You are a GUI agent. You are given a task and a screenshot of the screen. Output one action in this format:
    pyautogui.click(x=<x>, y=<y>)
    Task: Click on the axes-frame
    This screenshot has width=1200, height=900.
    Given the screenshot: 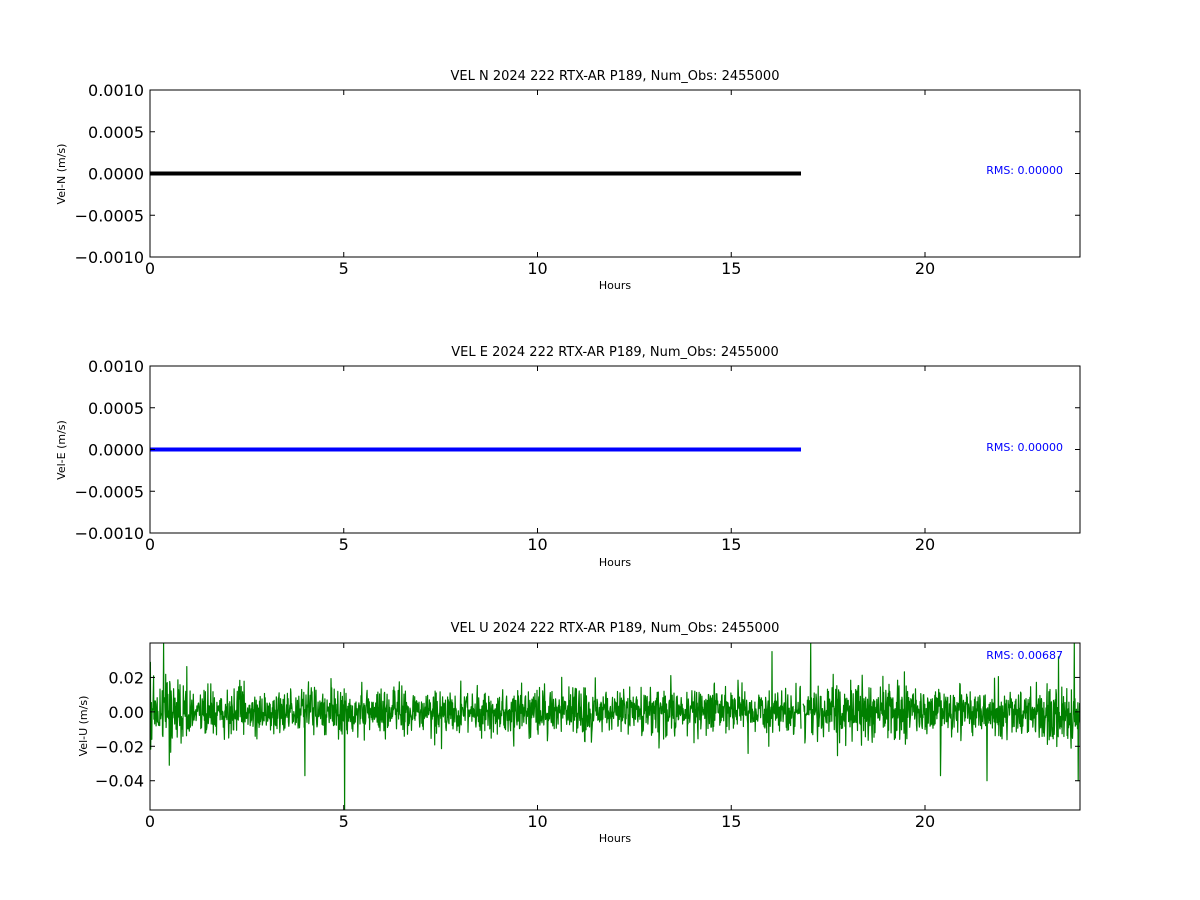 What is the action you would take?
    pyautogui.click(x=615, y=726)
    